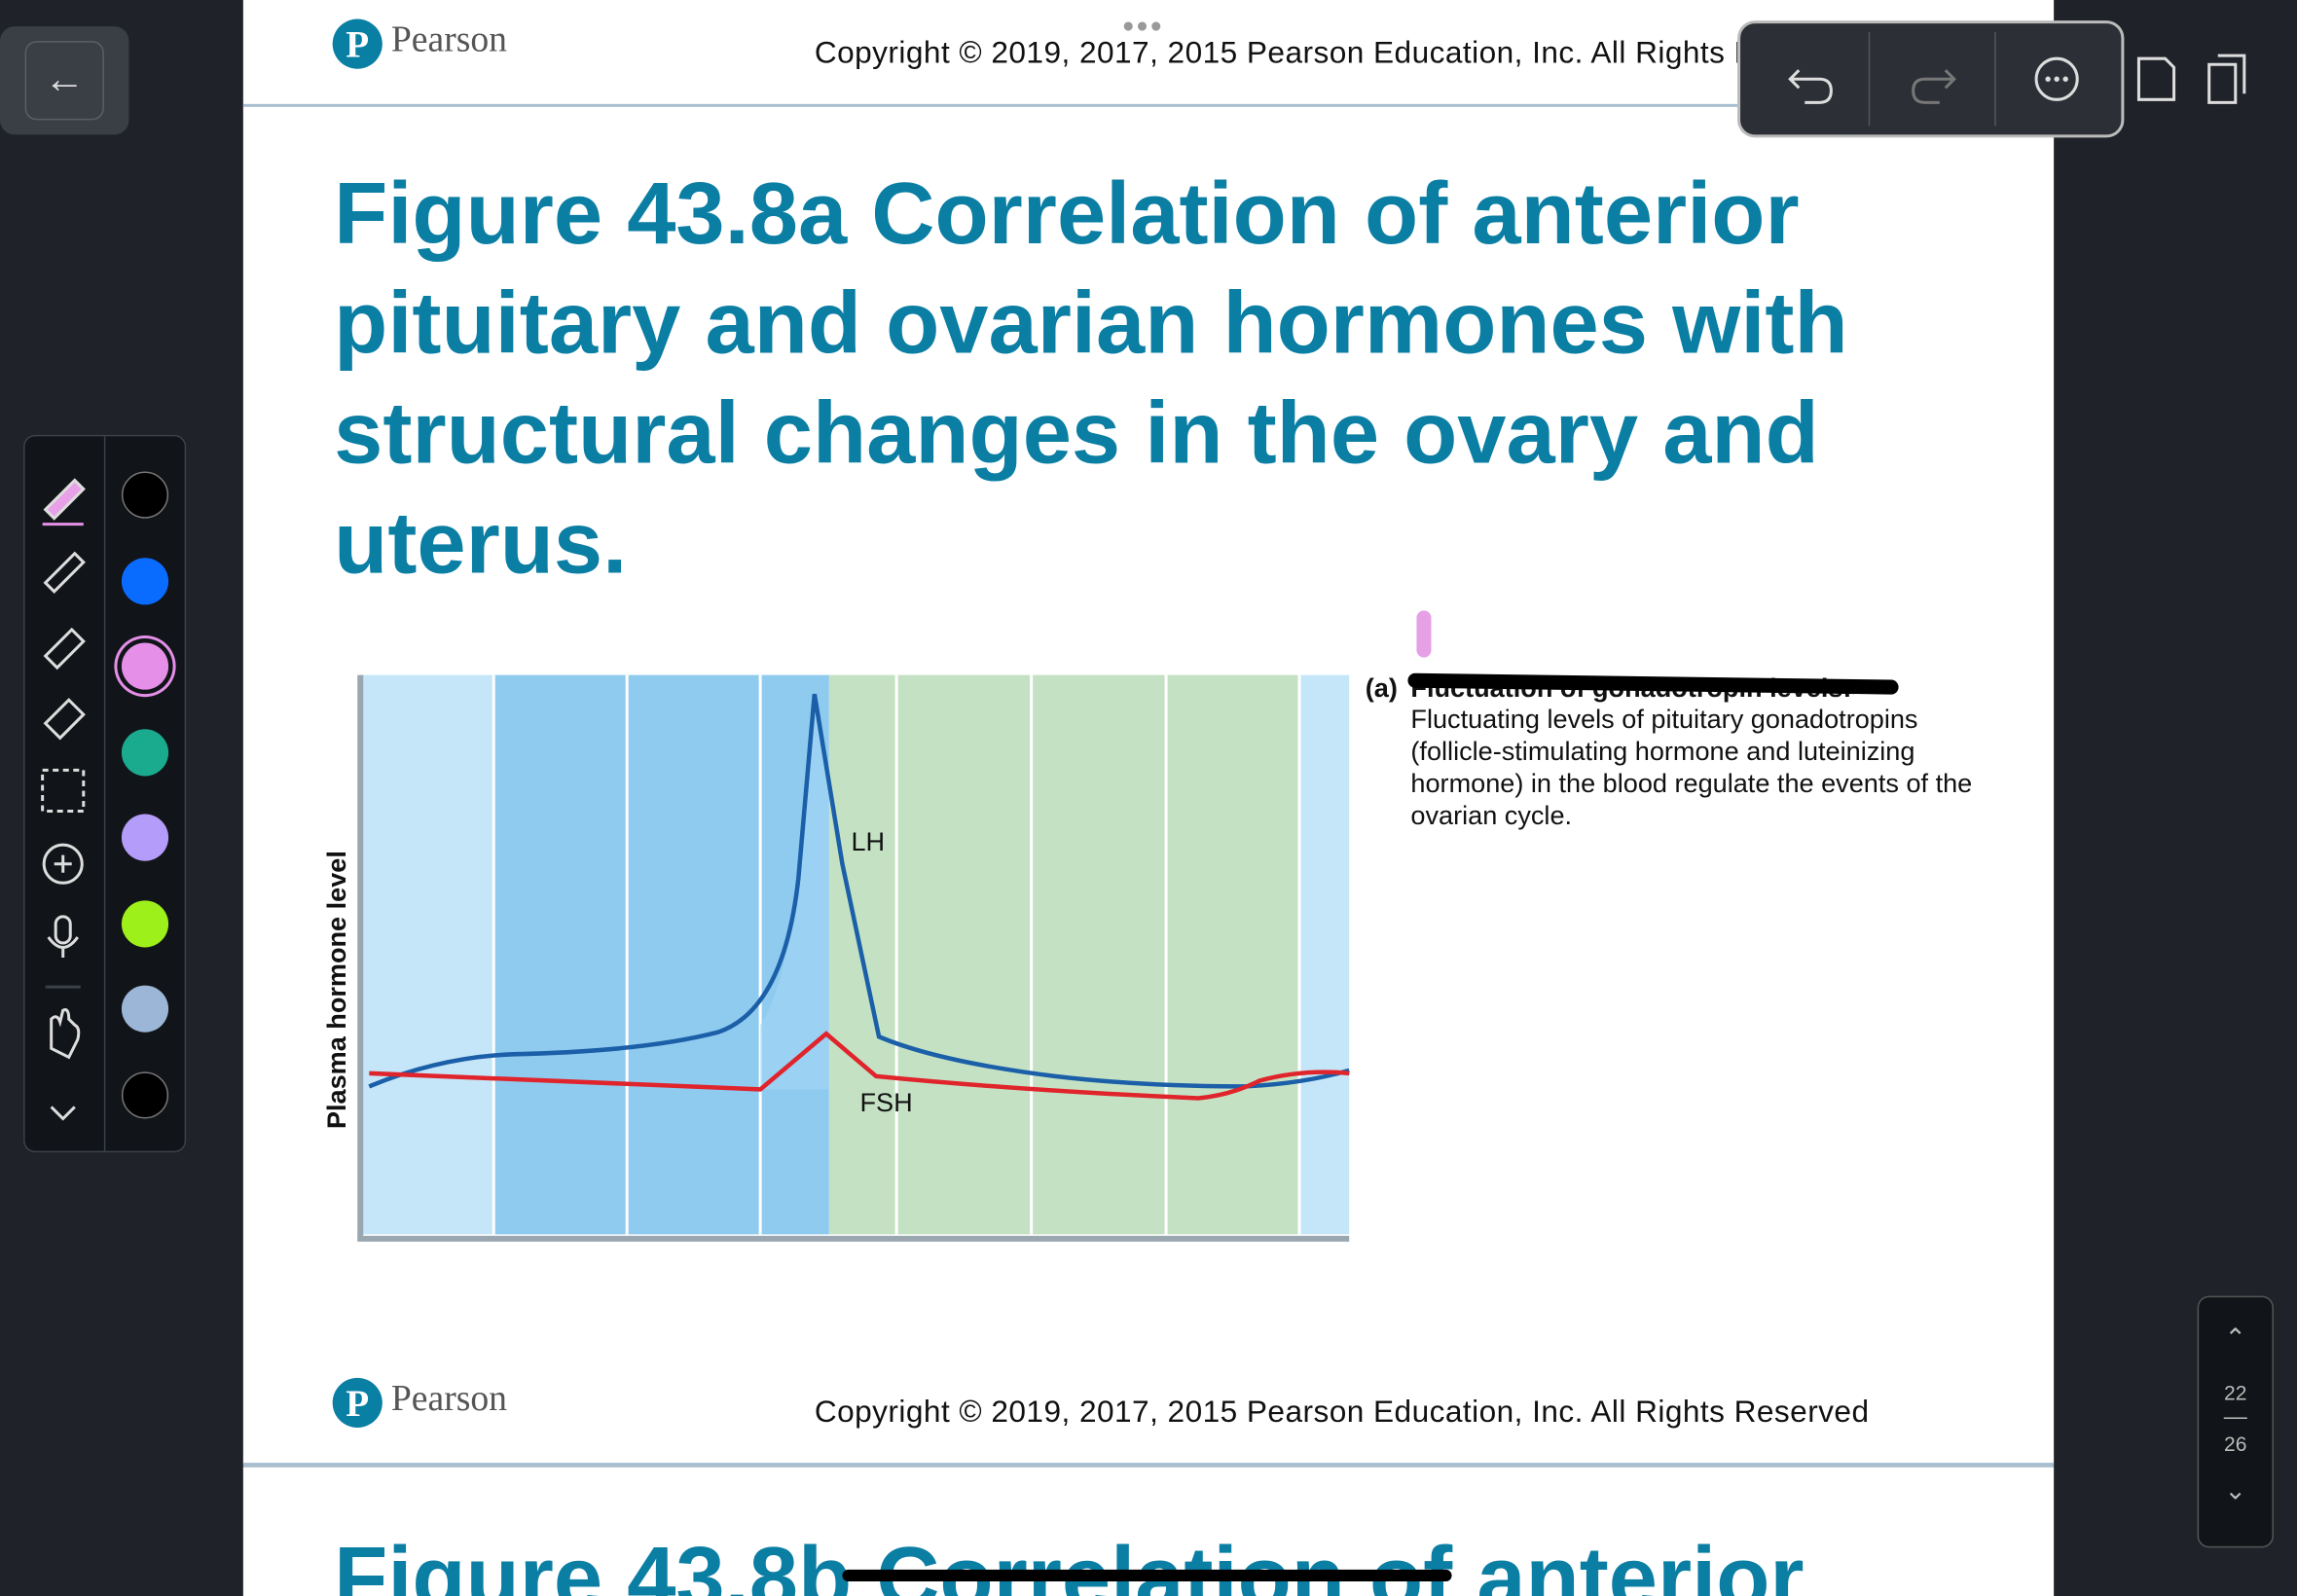 This screenshot has height=1596, width=2297. What do you see at coordinates (1148, 105) in the screenshot?
I see `header-rule` at bounding box center [1148, 105].